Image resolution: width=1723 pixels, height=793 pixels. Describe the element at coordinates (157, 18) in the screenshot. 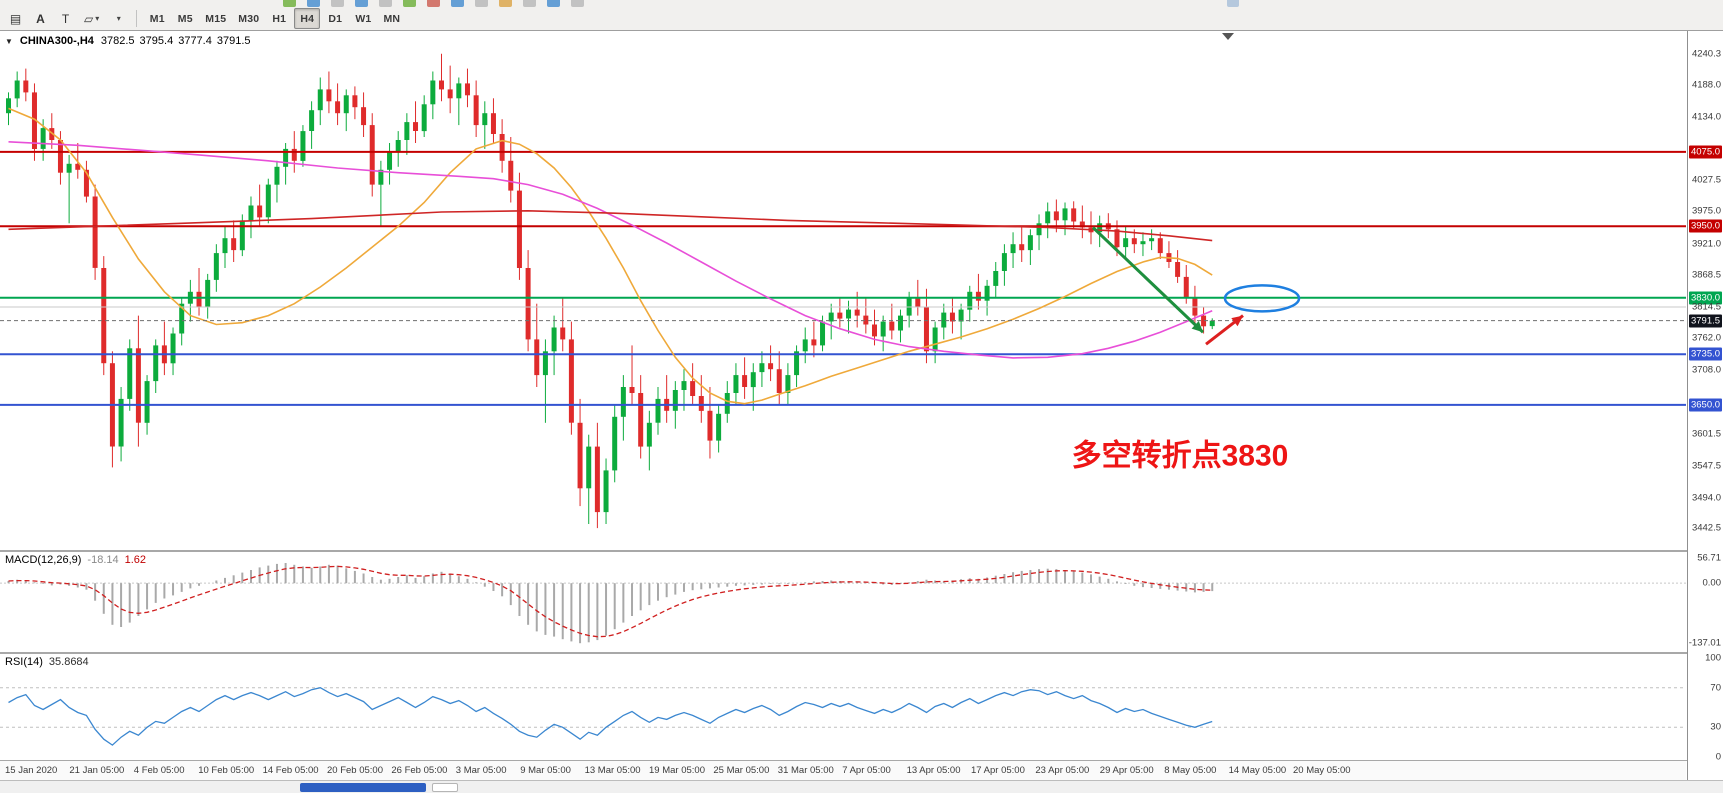

I see `timeframe-button-m1: M1` at that location.